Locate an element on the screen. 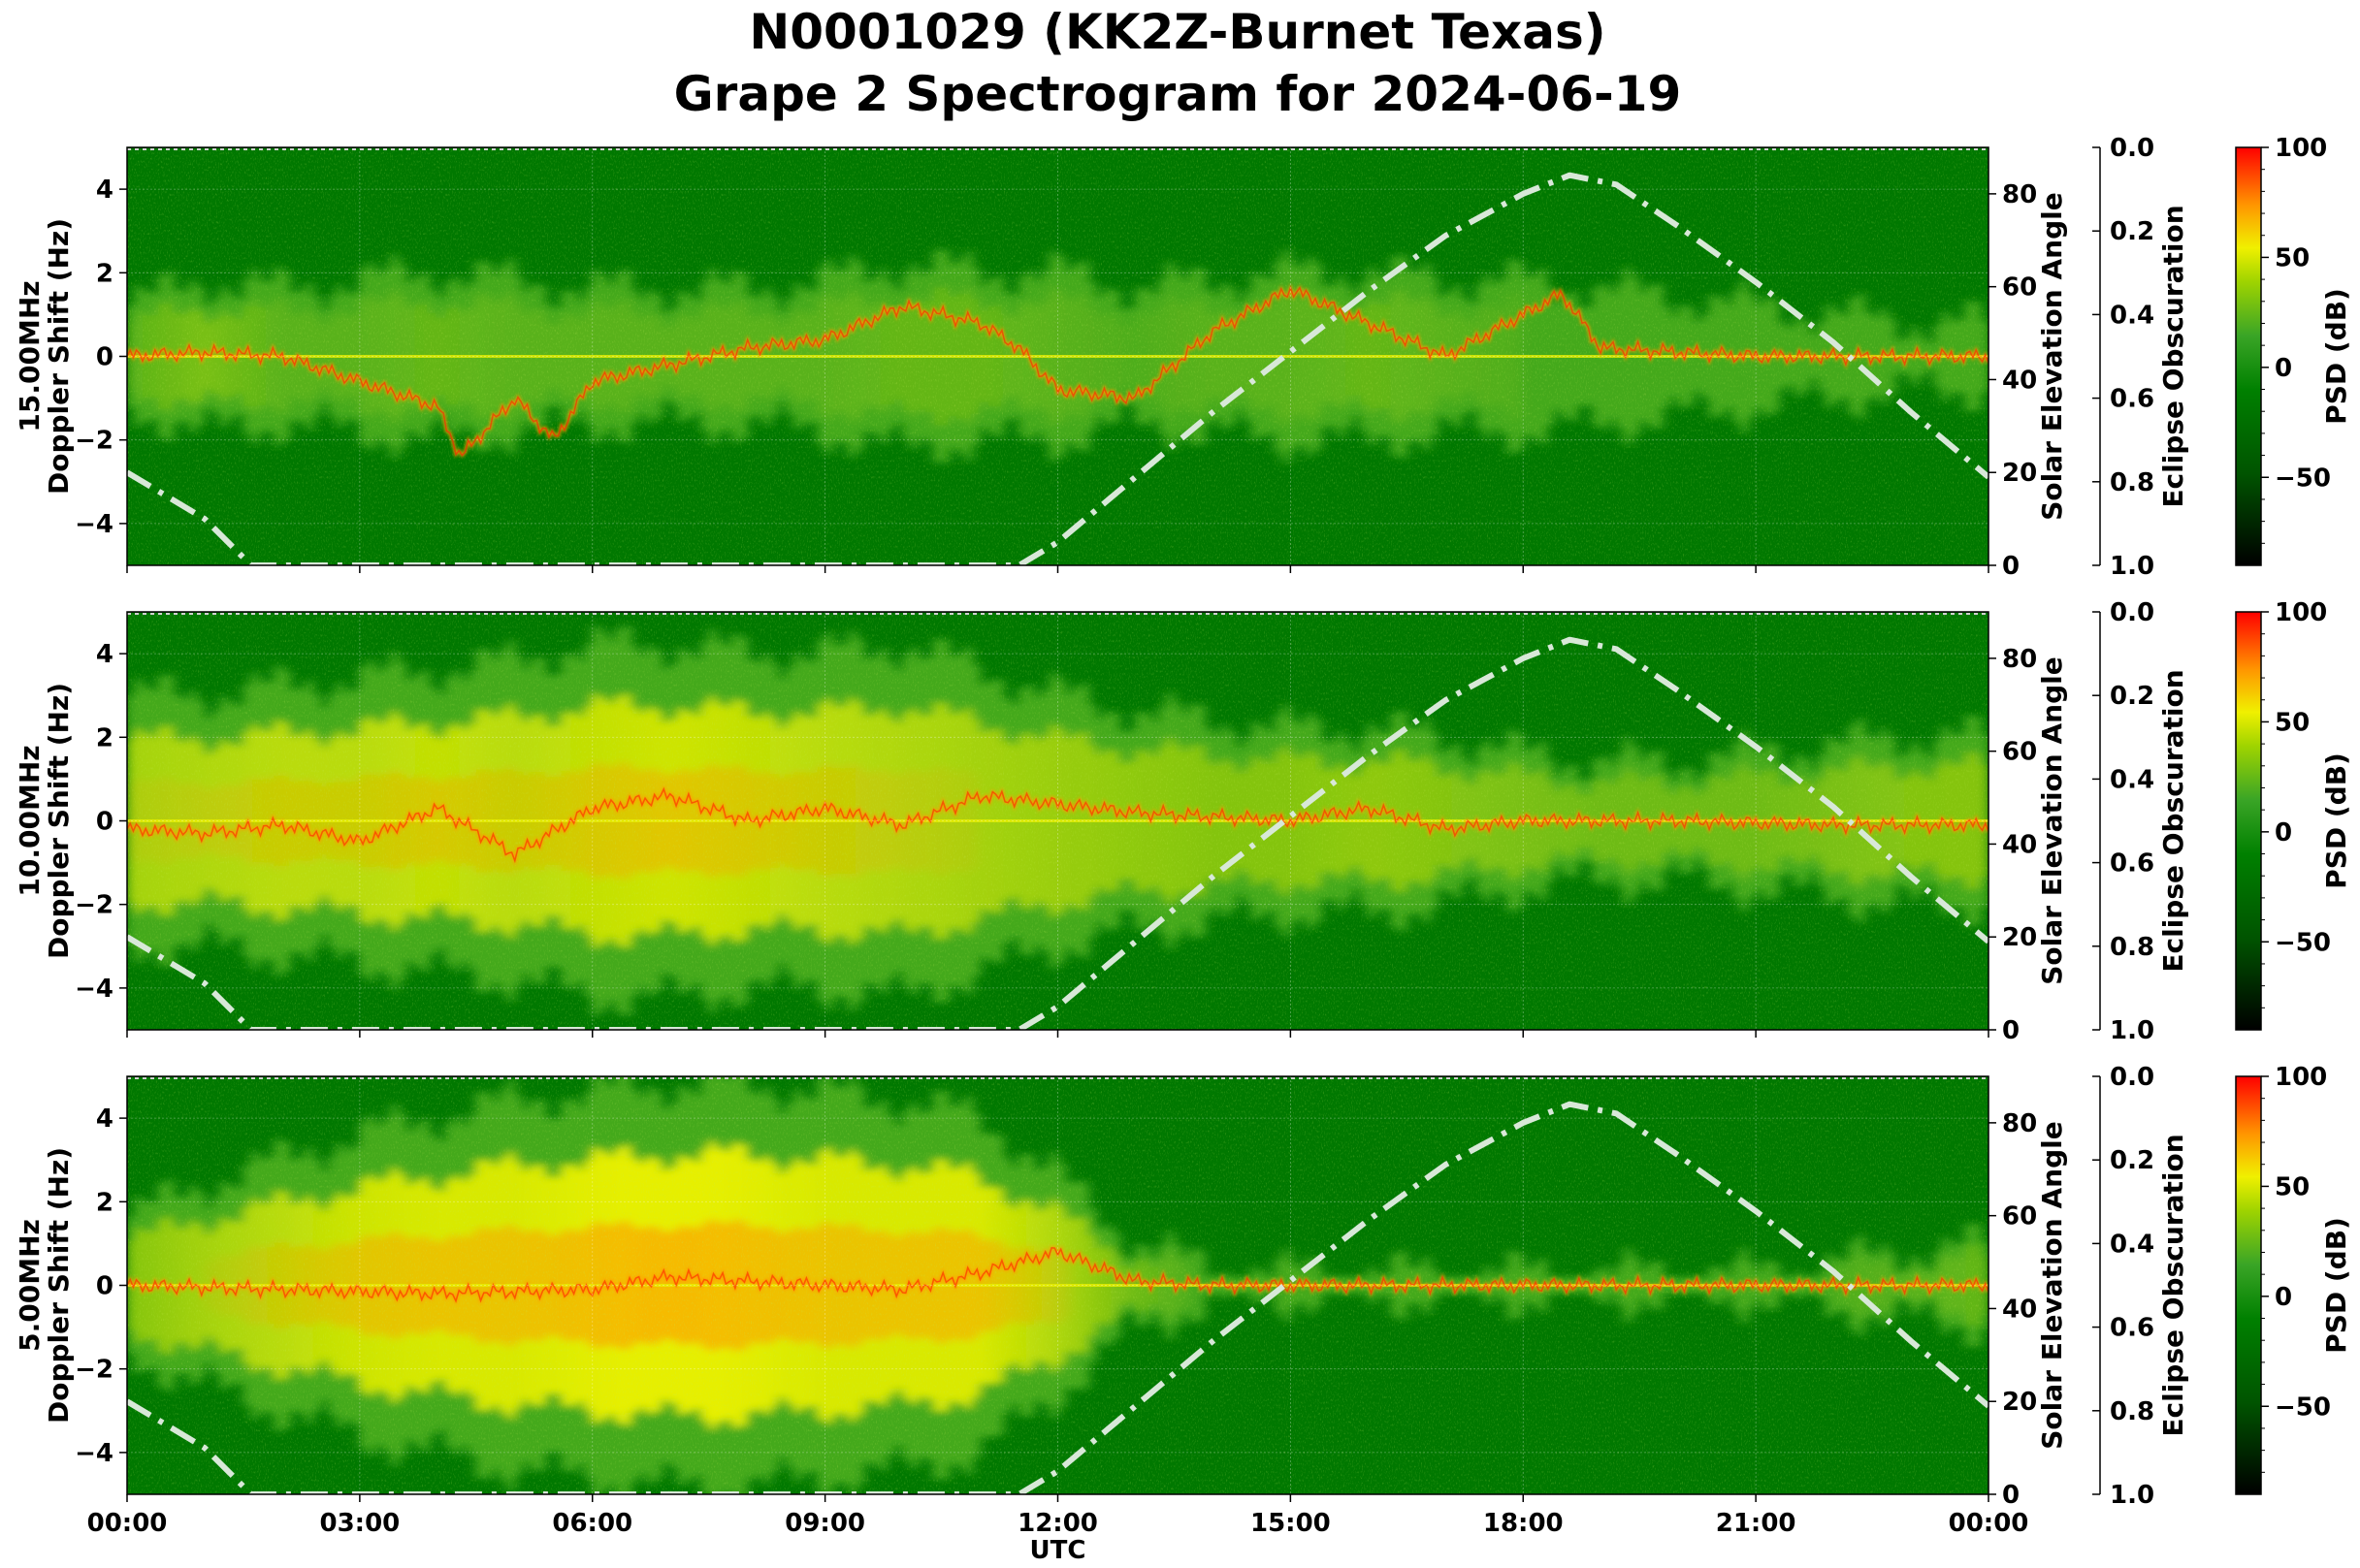  chart-title-line1: N0001029 (KK2Z-Burnet Texas) is located at coordinates (1177, 32).